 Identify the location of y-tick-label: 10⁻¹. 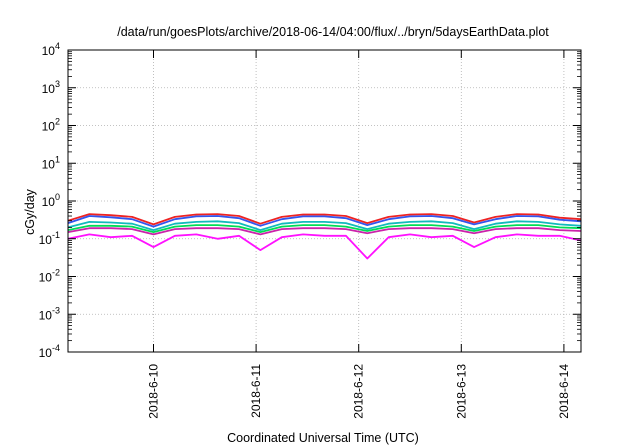
(49, 238).